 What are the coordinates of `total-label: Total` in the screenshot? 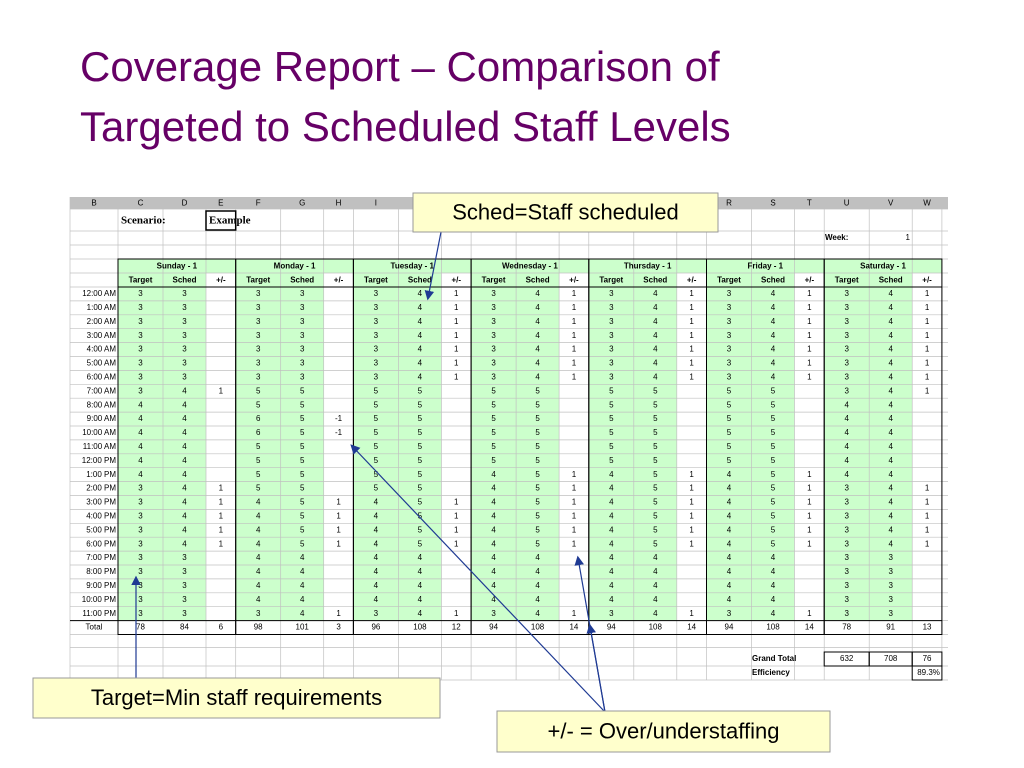 It's located at (94, 627).